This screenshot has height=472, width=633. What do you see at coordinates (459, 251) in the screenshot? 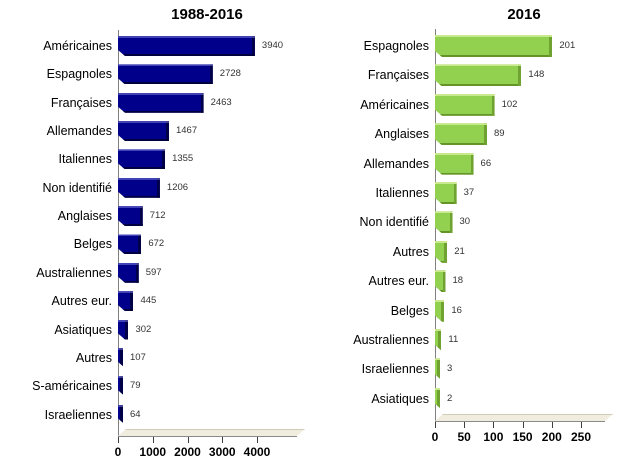
I see `value-label: 21` at bounding box center [459, 251].